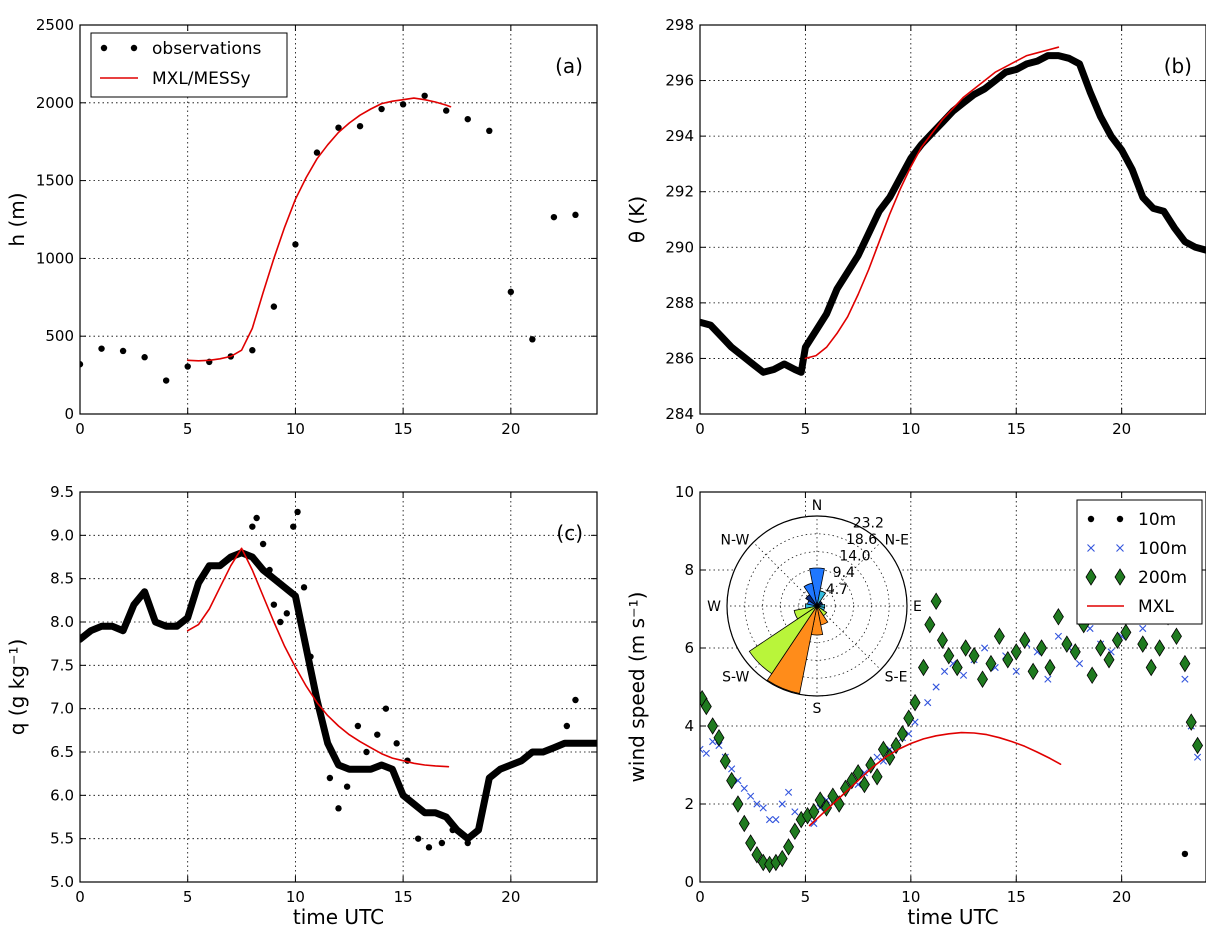 This screenshot has width=1206, height=928. I want to click on y-tick-label: 292, so click(679, 192).